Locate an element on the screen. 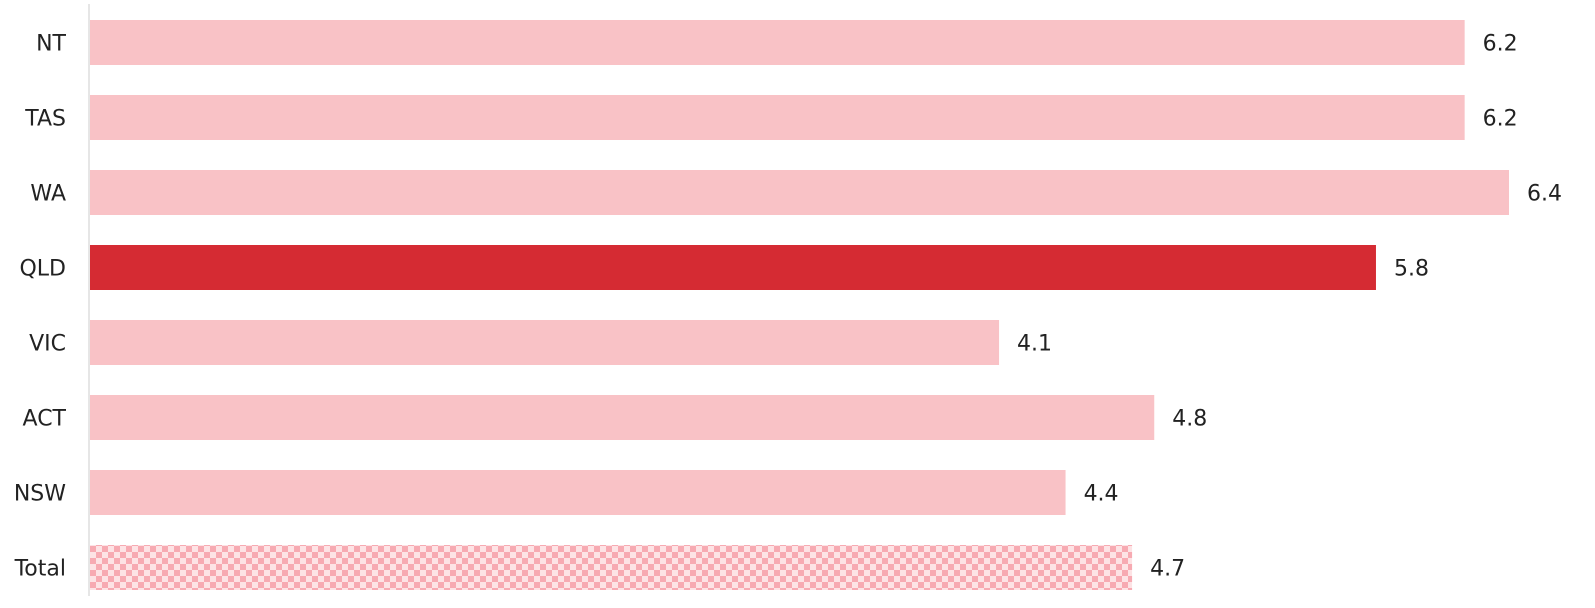  value-label-tas: 6.2 is located at coordinates (1500, 119).